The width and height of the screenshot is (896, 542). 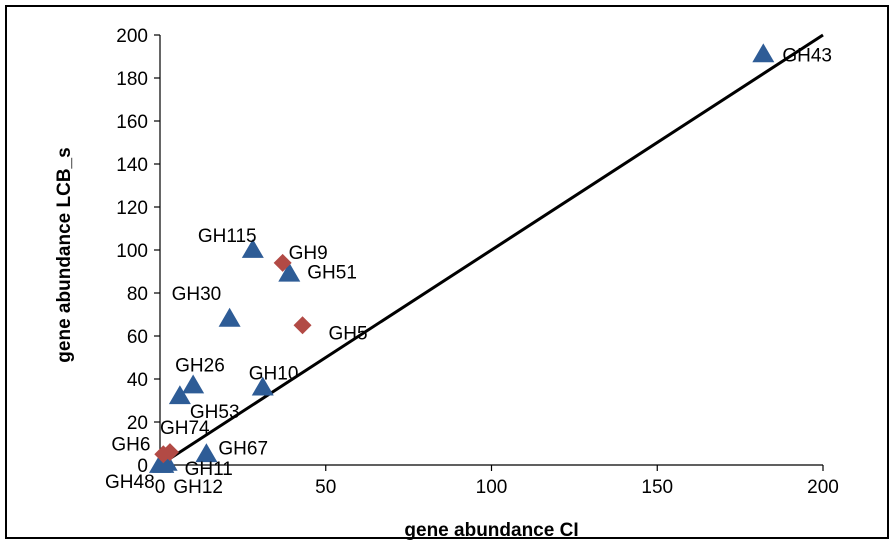 What do you see at coordinates (64, 254) in the screenshot?
I see `y-axis-label: gene abundance LCB_s` at bounding box center [64, 254].